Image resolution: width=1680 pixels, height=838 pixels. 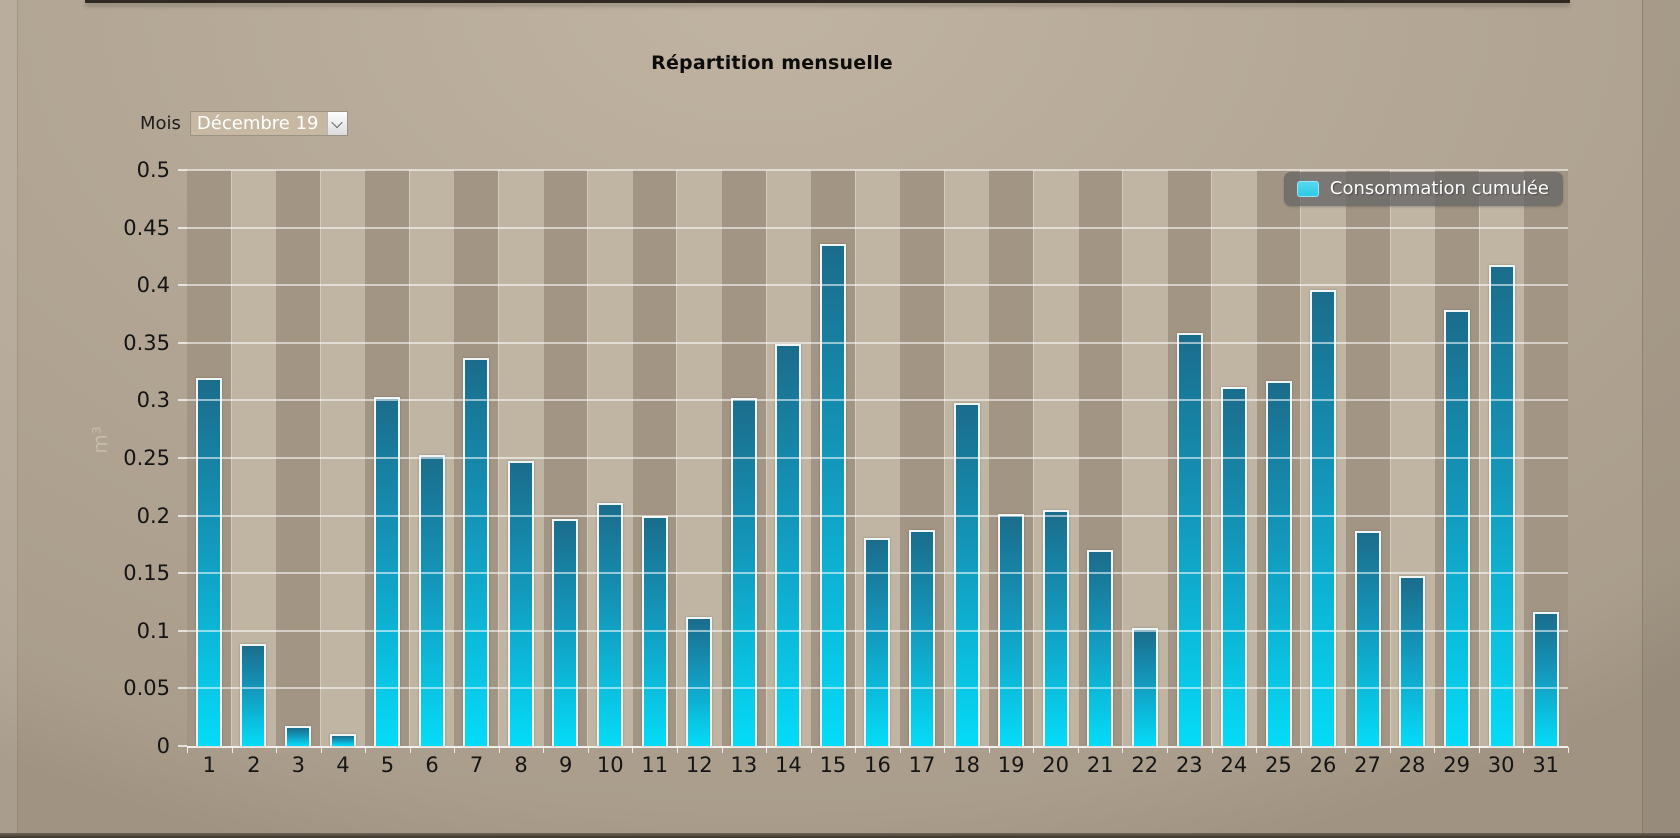 What do you see at coordinates (153, 515) in the screenshot?
I see `y-tick-label: 0.2` at bounding box center [153, 515].